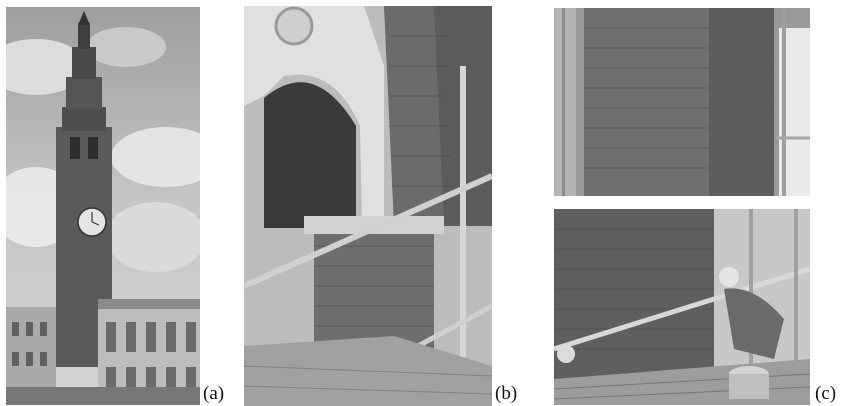  What do you see at coordinates (826, 393) in the screenshot?
I see `caption-c: (c)` at bounding box center [826, 393].